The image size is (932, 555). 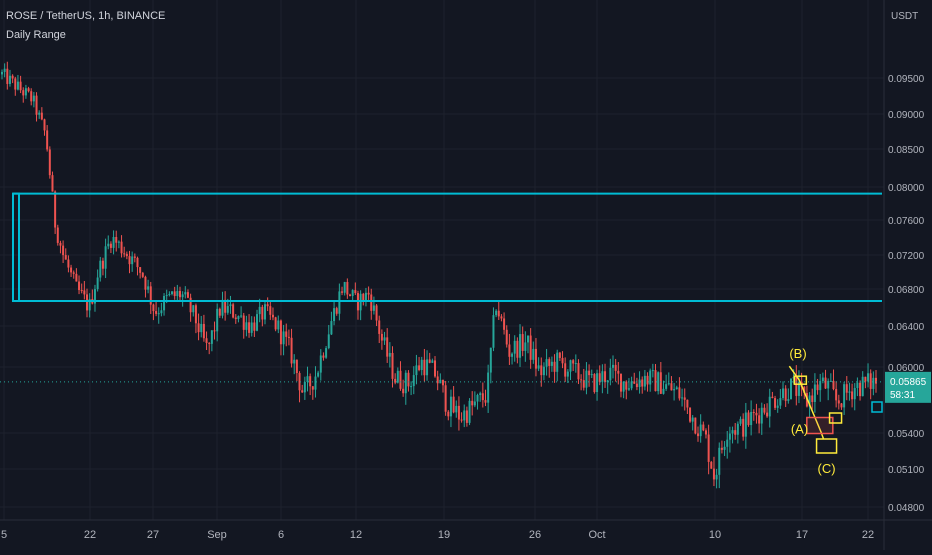 I want to click on x-tick-label: 27, so click(x=153, y=535).